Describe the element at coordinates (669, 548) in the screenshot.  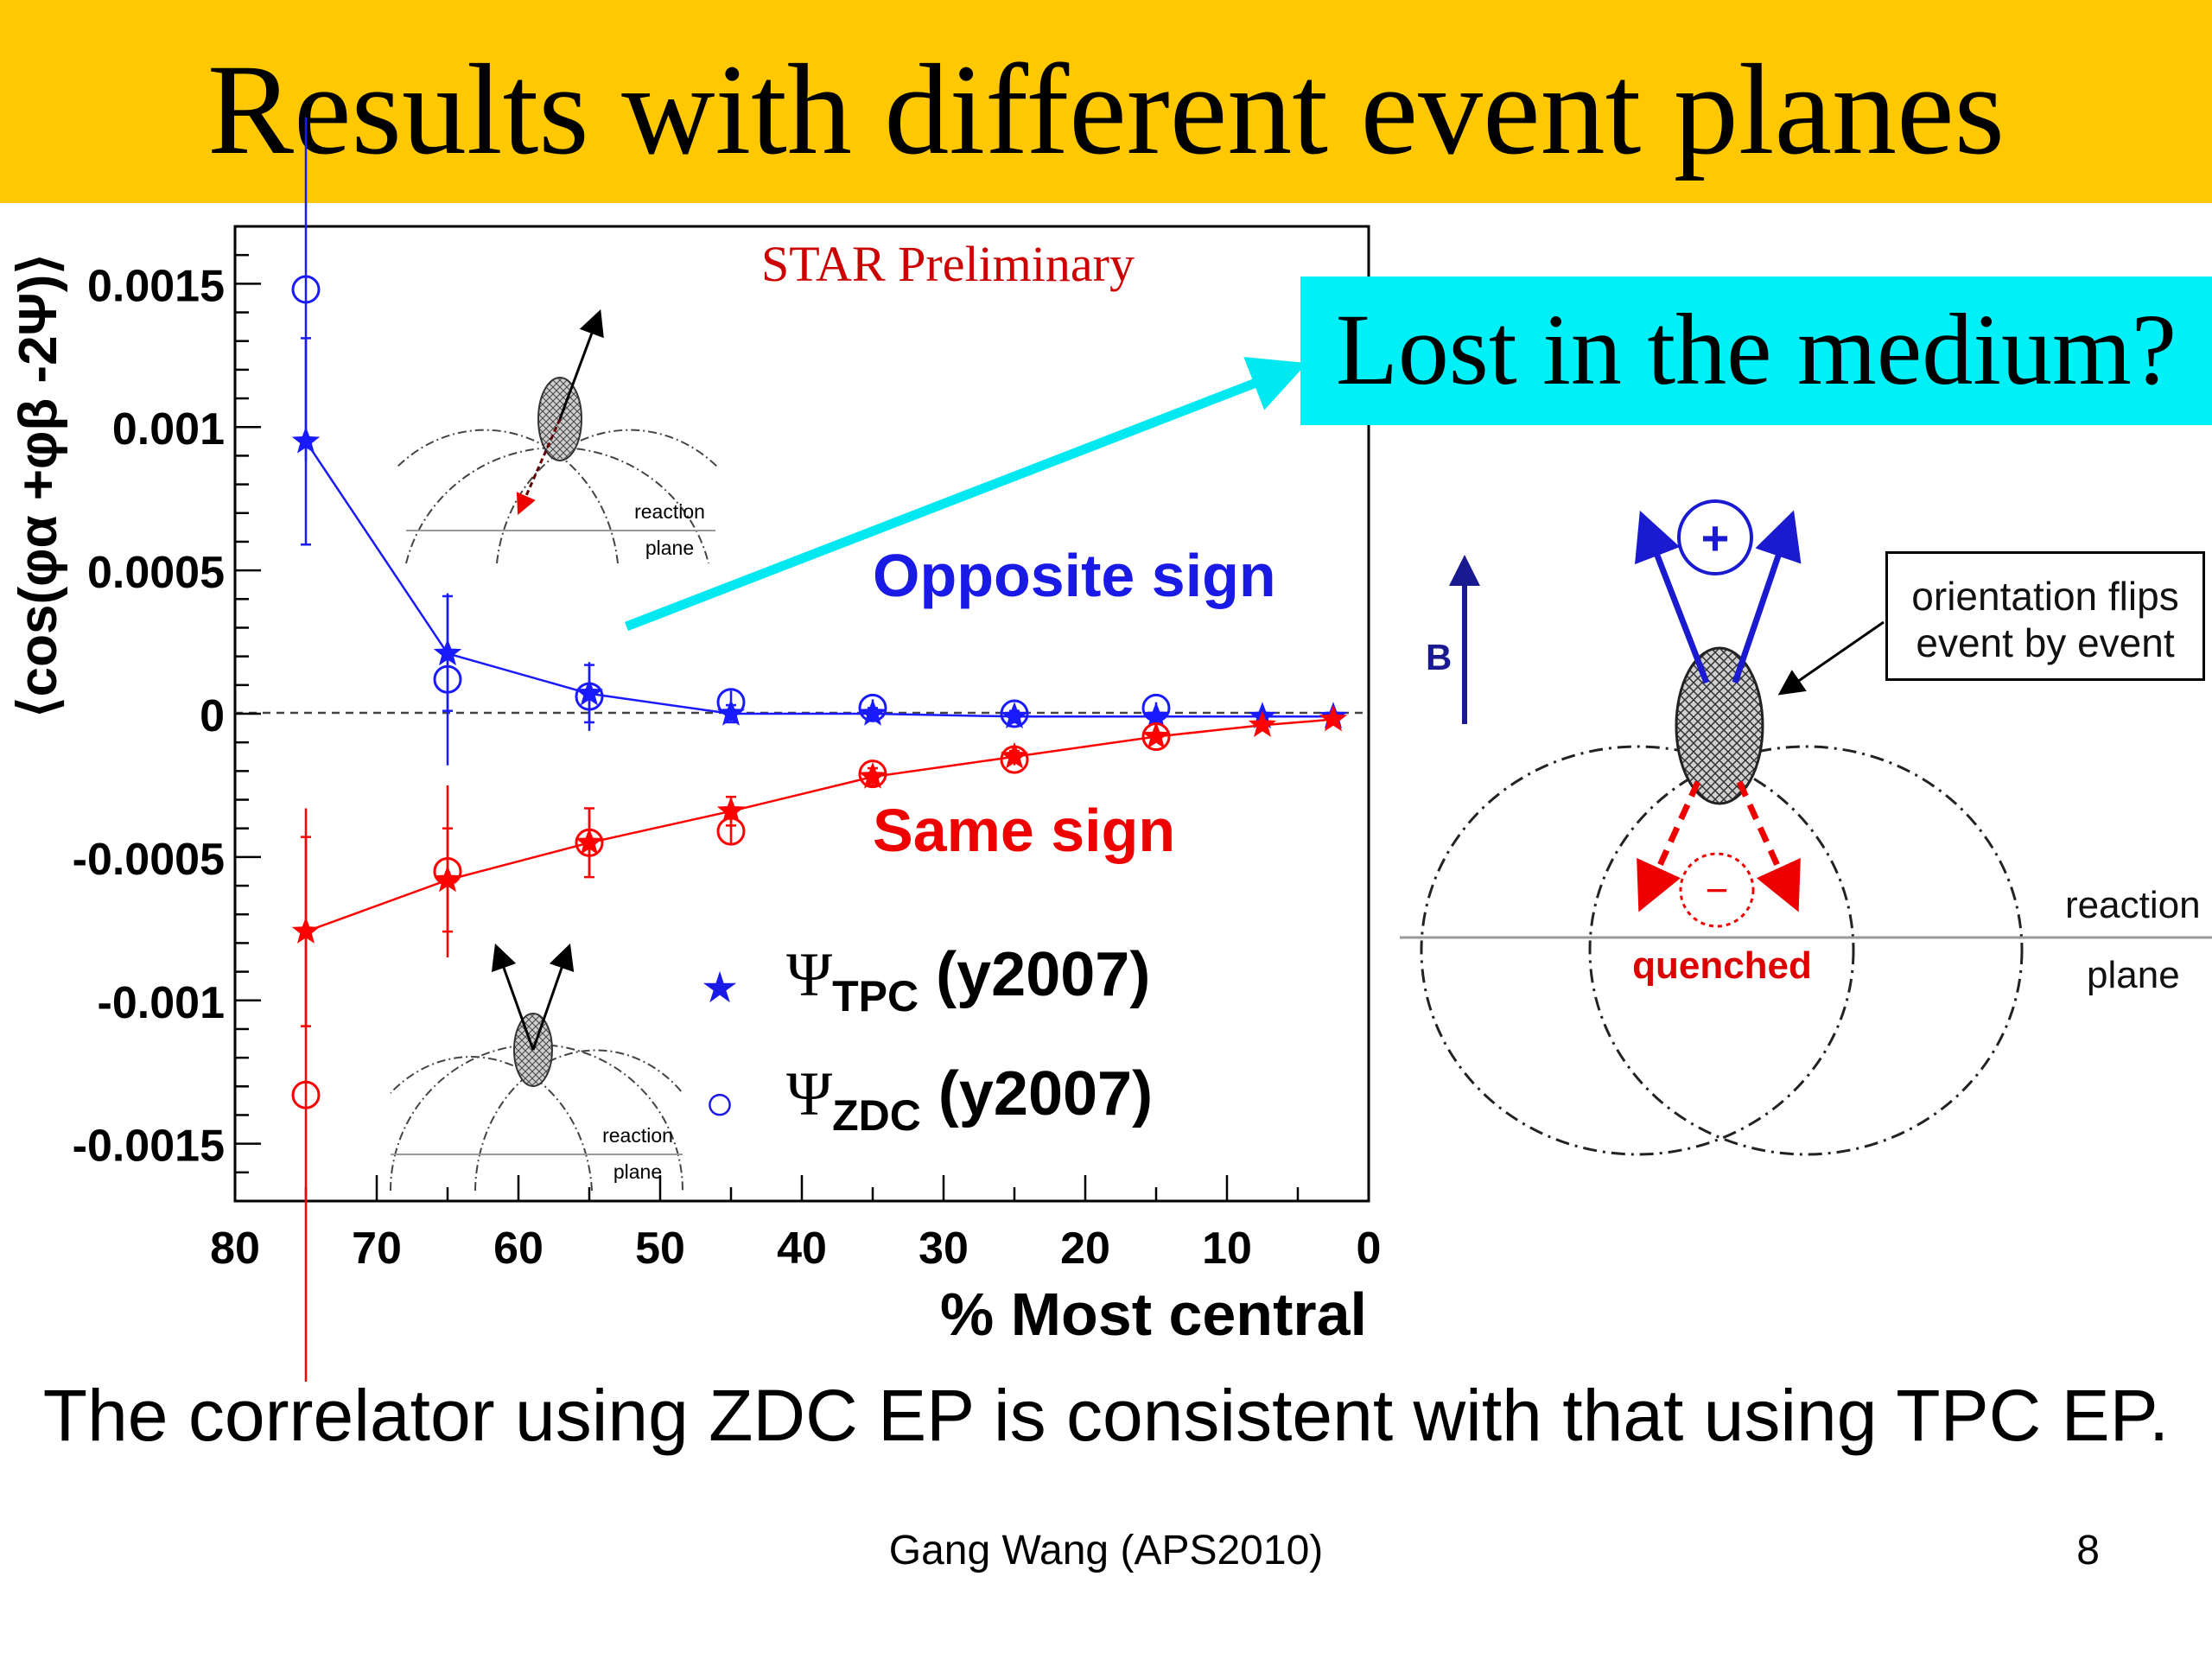
I see `inset1-plane-label: plane` at that location.